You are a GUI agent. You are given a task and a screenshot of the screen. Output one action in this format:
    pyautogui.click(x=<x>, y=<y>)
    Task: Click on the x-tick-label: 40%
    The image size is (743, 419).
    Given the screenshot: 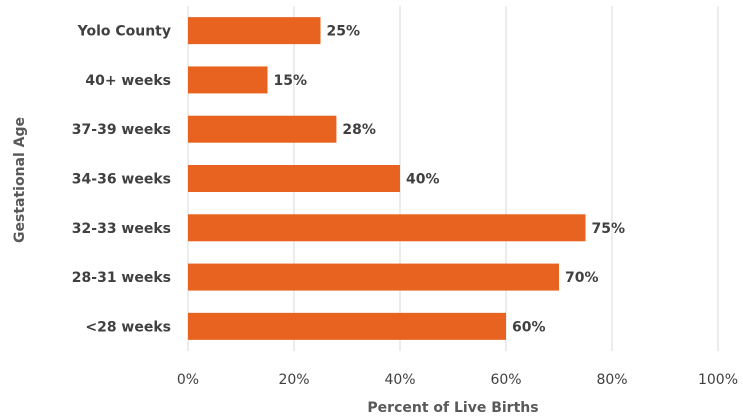 What is the action you would take?
    pyautogui.click(x=399, y=380)
    